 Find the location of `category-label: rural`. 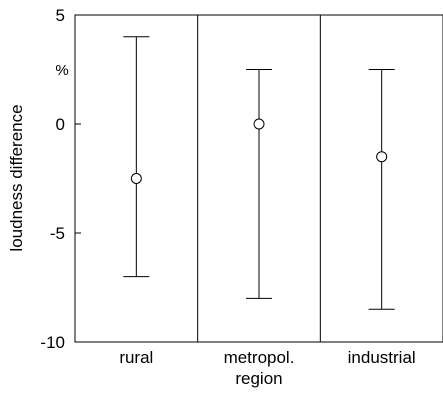

category-label: rural is located at coordinates (136, 357).